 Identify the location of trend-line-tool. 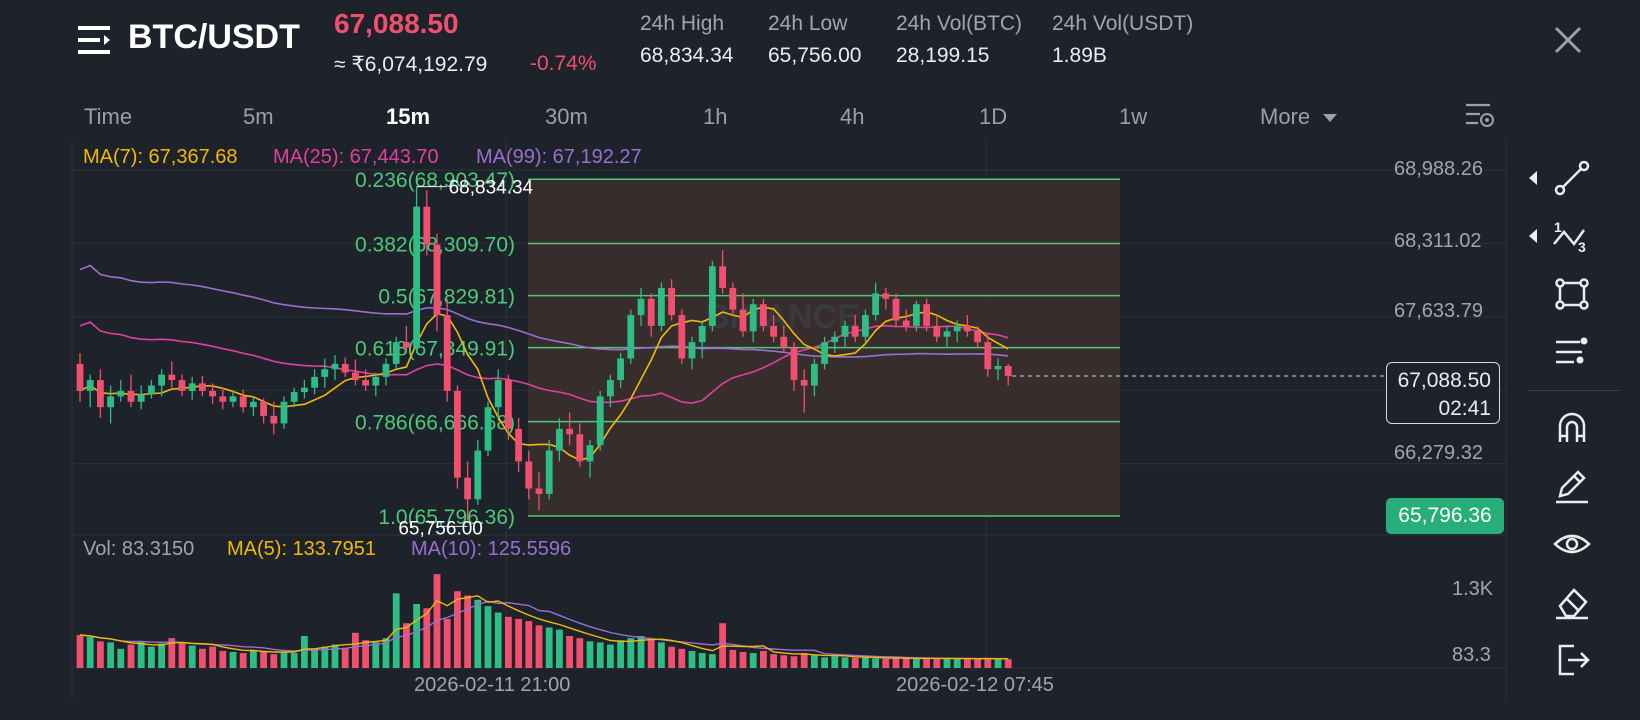
(1572, 178).